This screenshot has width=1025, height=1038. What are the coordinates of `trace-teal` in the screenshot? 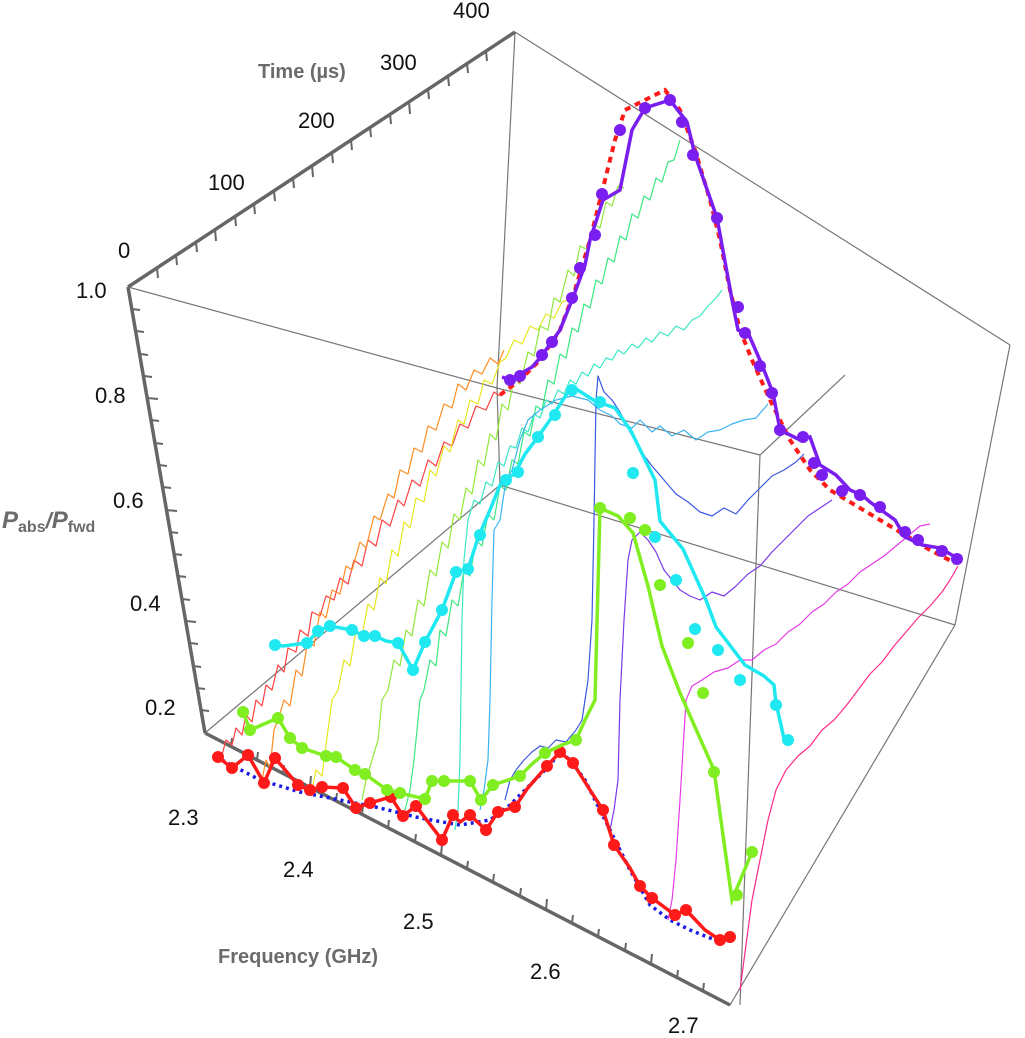 It's located at (588, 560).